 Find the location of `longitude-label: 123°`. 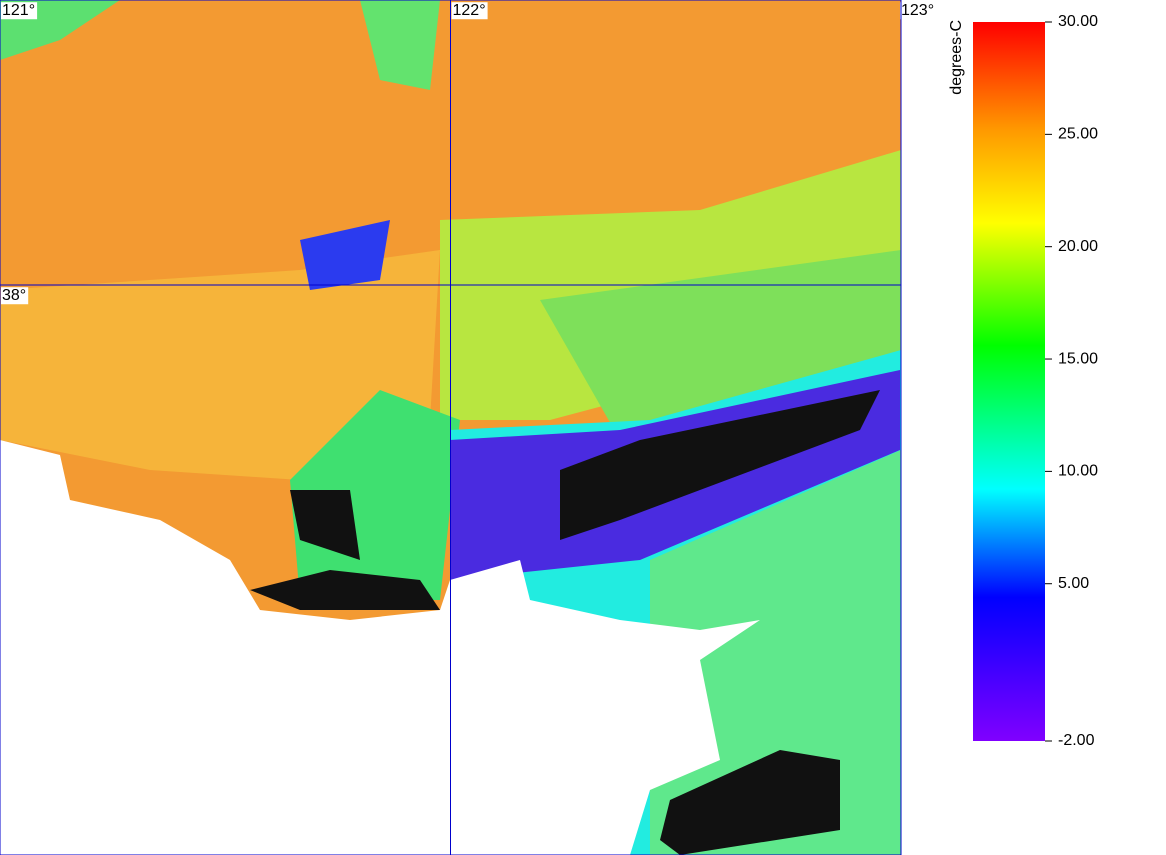

longitude-label: 123° is located at coordinates (917, 10).